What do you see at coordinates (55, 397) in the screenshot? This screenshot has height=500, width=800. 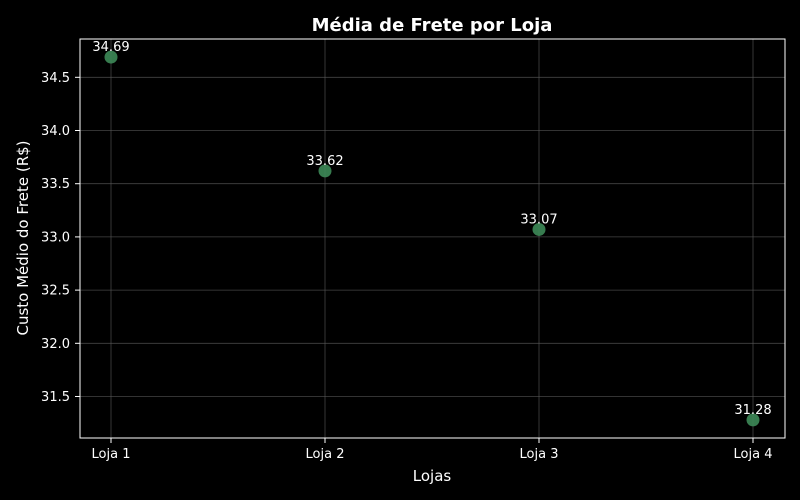 I see `y-tick-label: 31.5` at bounding box center [55, 397].